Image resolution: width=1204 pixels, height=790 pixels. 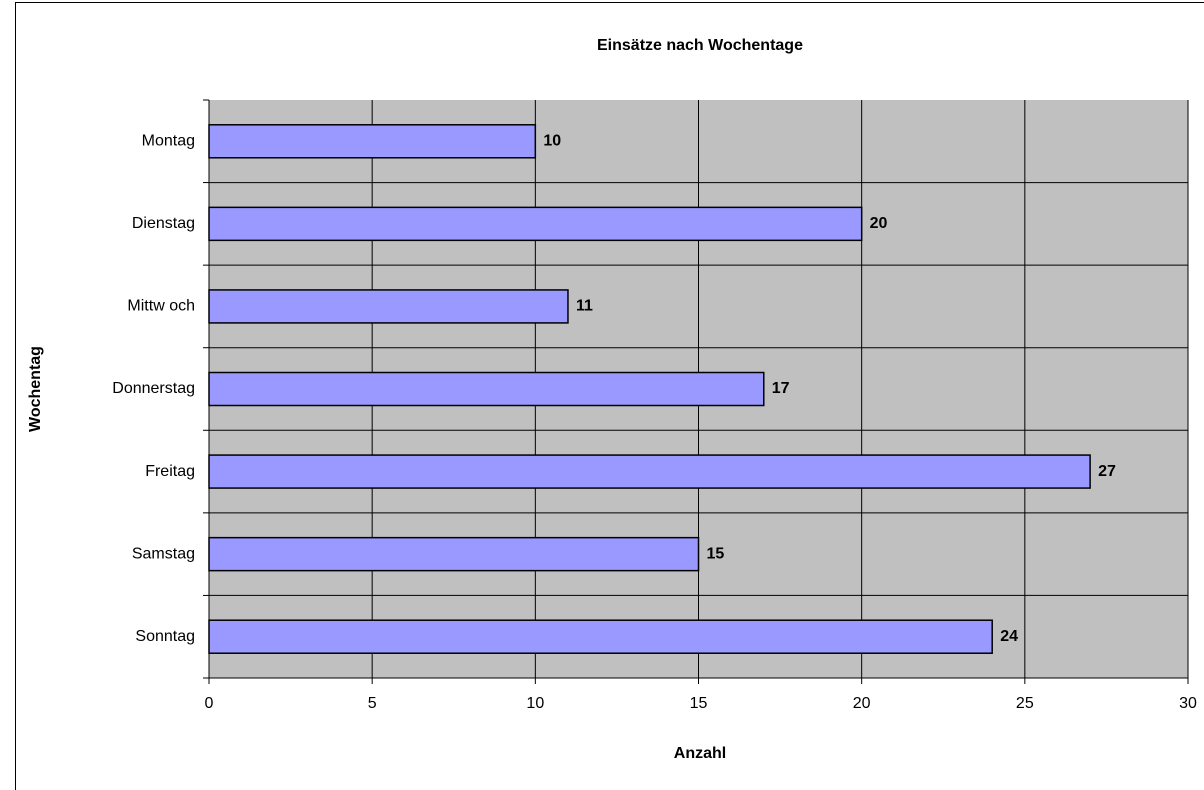 What do you see at coordinates (716, 553) in the screenshot?
I see `data-label: 15` at bounding box center [716, 553].